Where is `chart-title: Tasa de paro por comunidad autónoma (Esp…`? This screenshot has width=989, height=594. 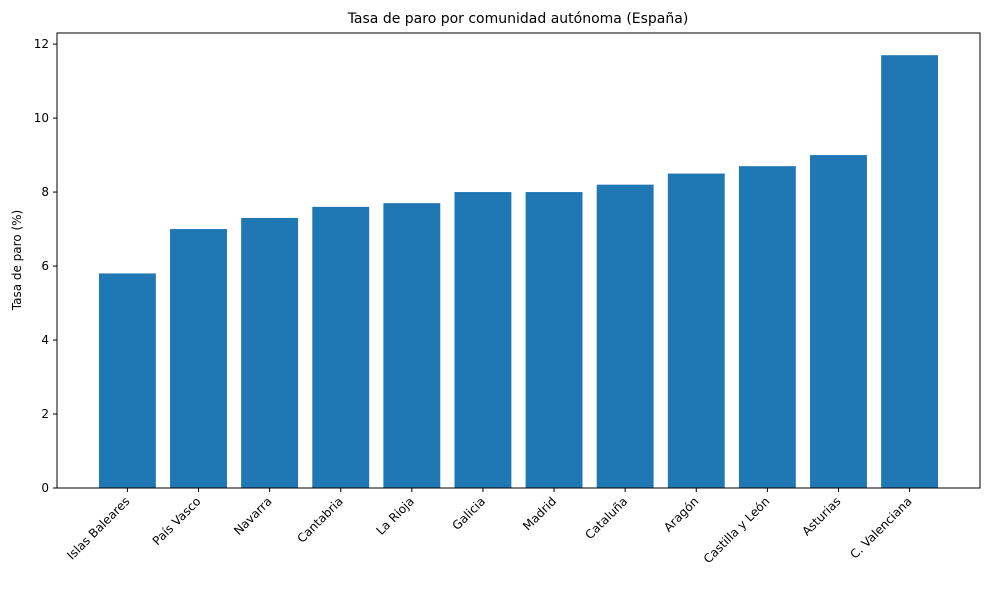
chart-title: Tasa de paro por comunidad autónoma (Esp… is located at coordinates (518, 19).